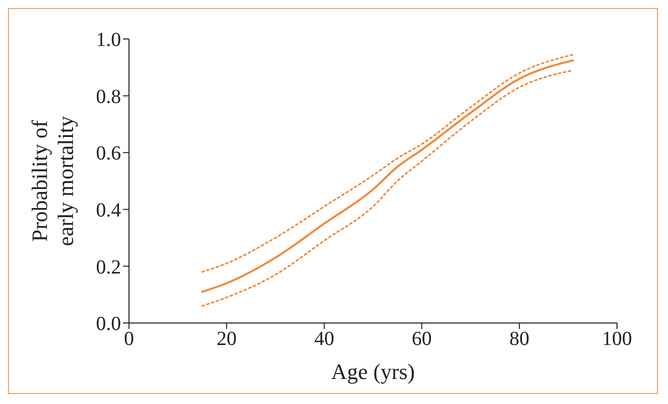 The width and height of the screenshot is (668, 404). What do you see at coordinates (108, 267) in the screenshot?
I see `y-tick-label: 0.2` at bounding box center [108, 267].